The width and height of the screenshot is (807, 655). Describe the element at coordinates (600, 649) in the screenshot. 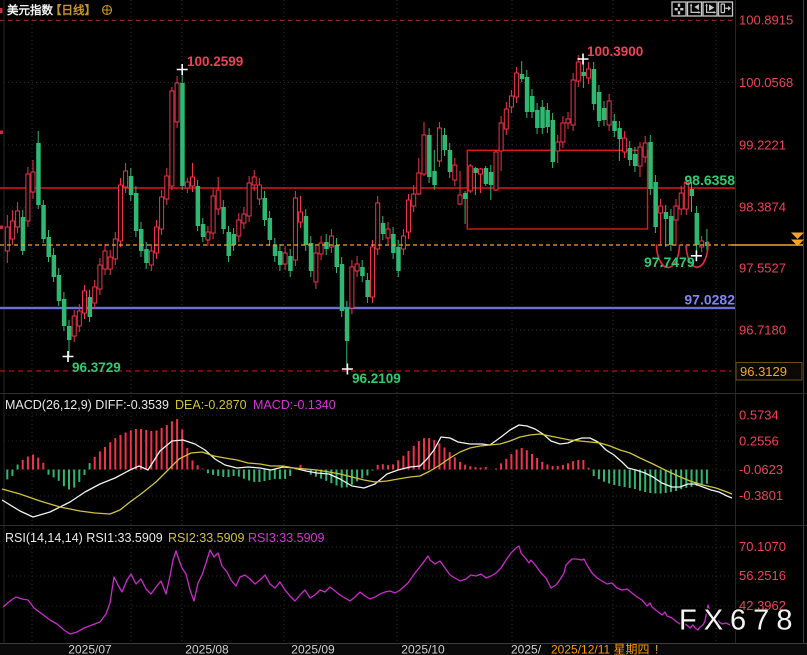

I see `svg-text: 2025/12/11 星期四` at that location.